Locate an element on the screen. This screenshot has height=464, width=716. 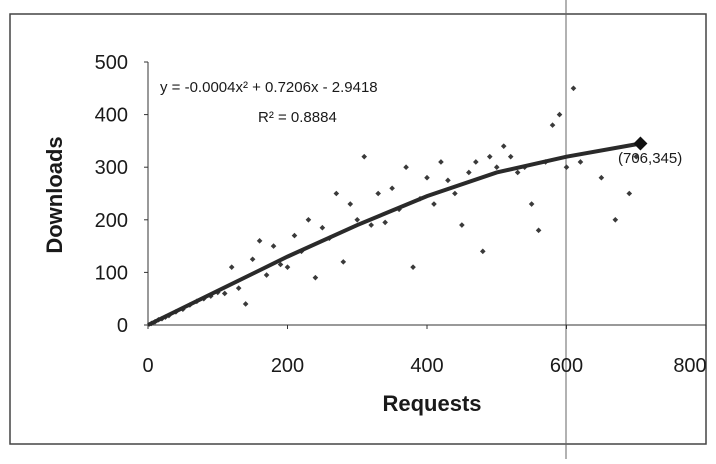
r-squared: R² = 0.8884 is located at coordinates (297, 117).